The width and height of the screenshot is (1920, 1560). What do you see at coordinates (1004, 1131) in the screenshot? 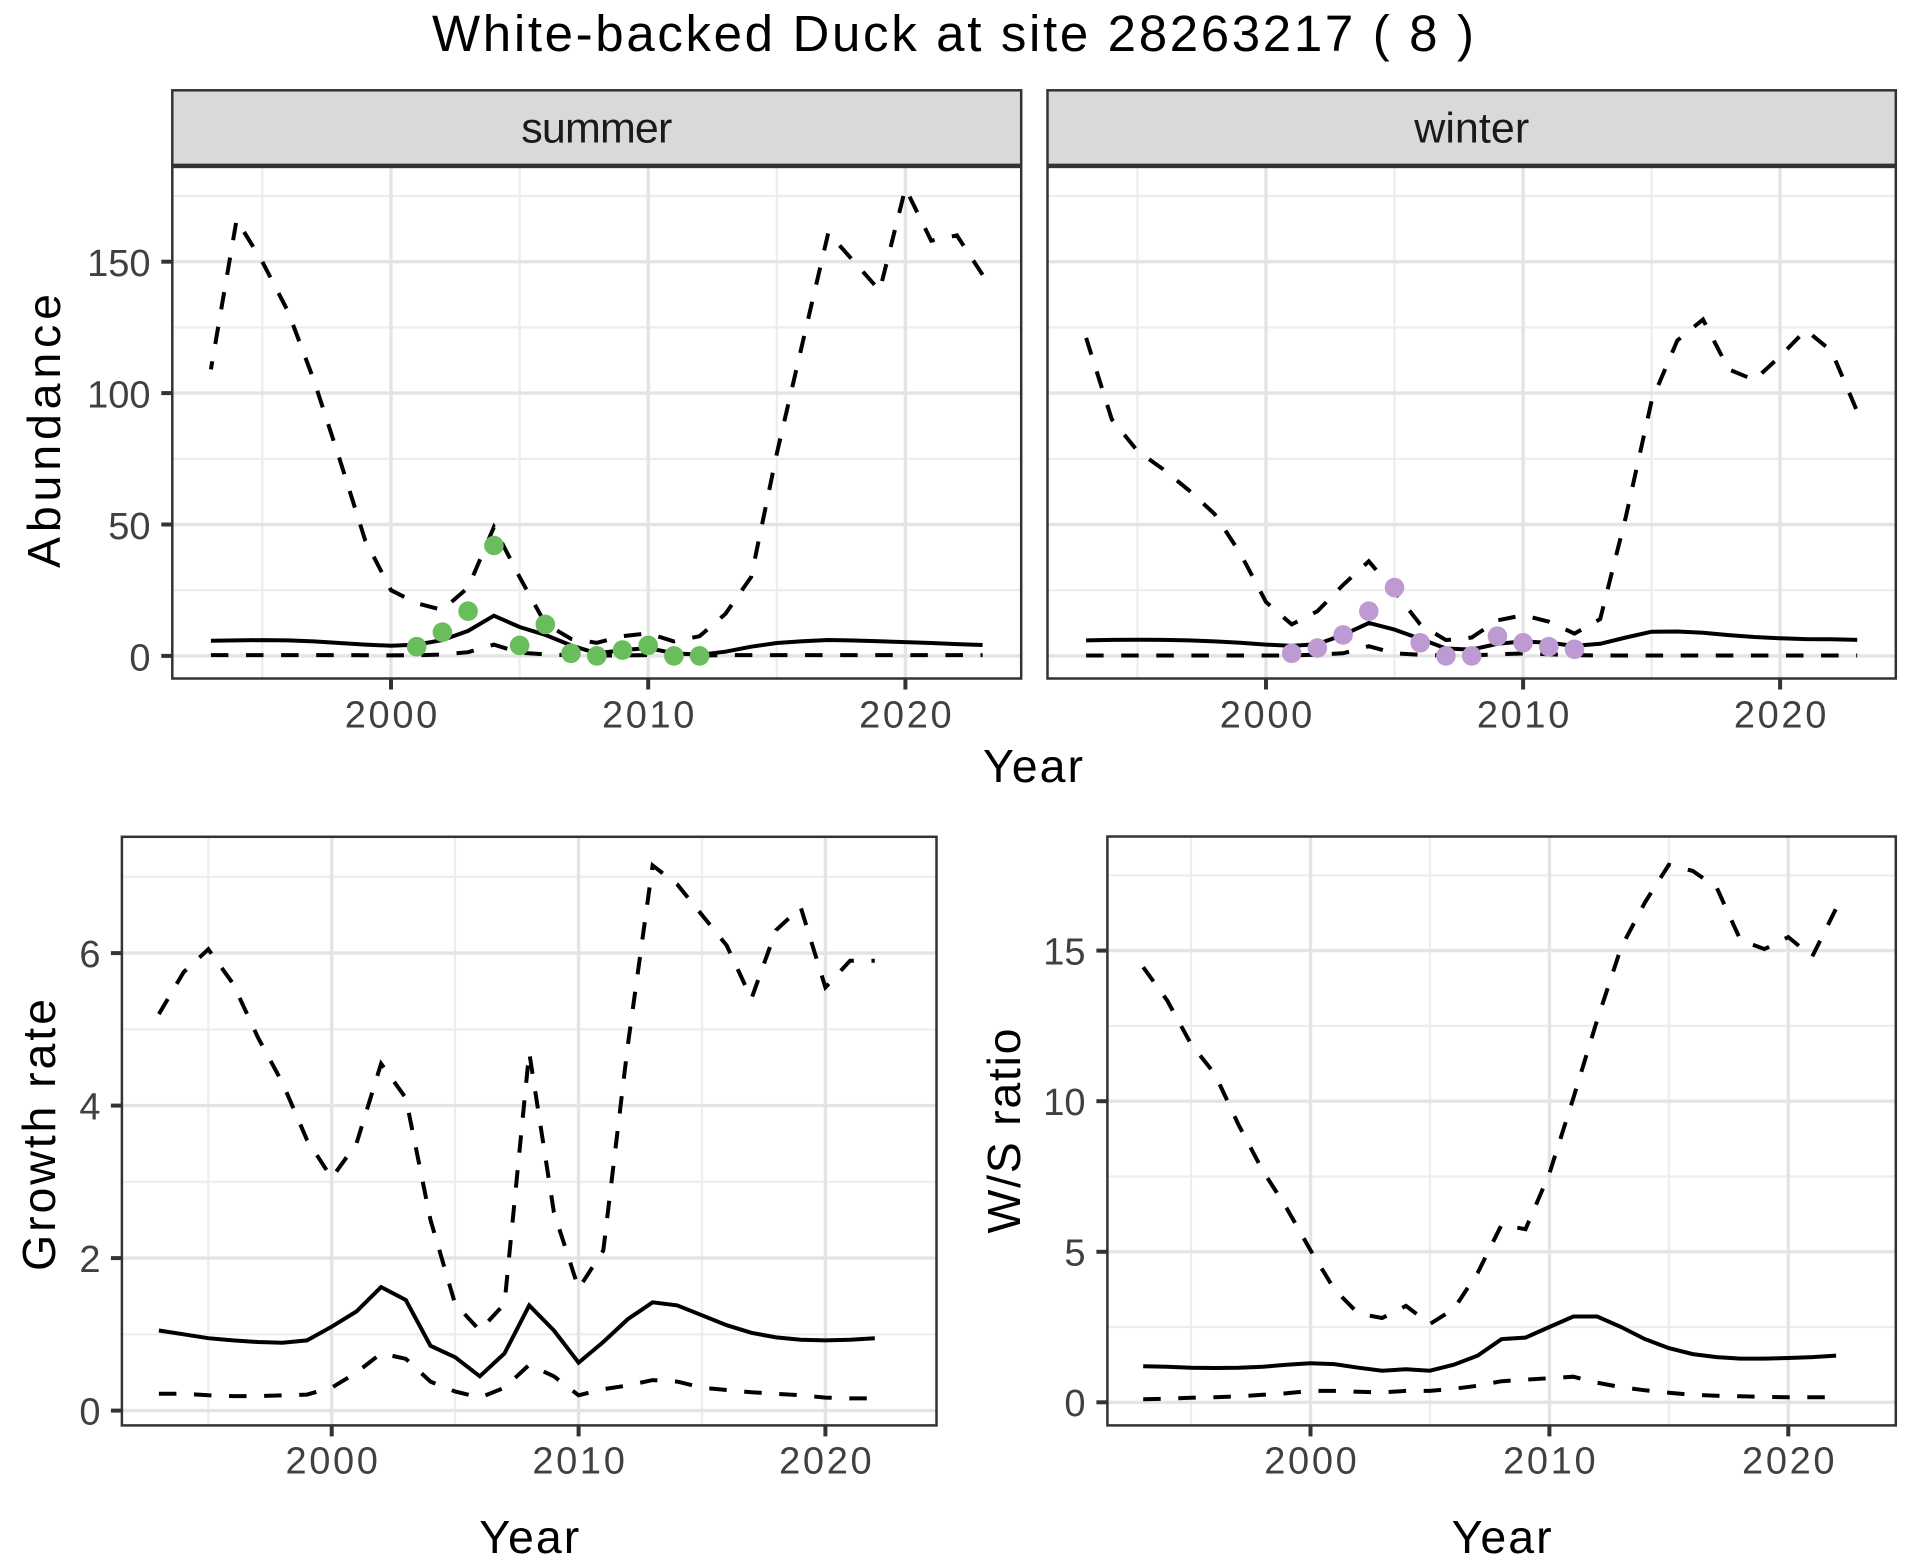
I see `svg-text: W/S ratio` at bounding box center [1004, 1131].